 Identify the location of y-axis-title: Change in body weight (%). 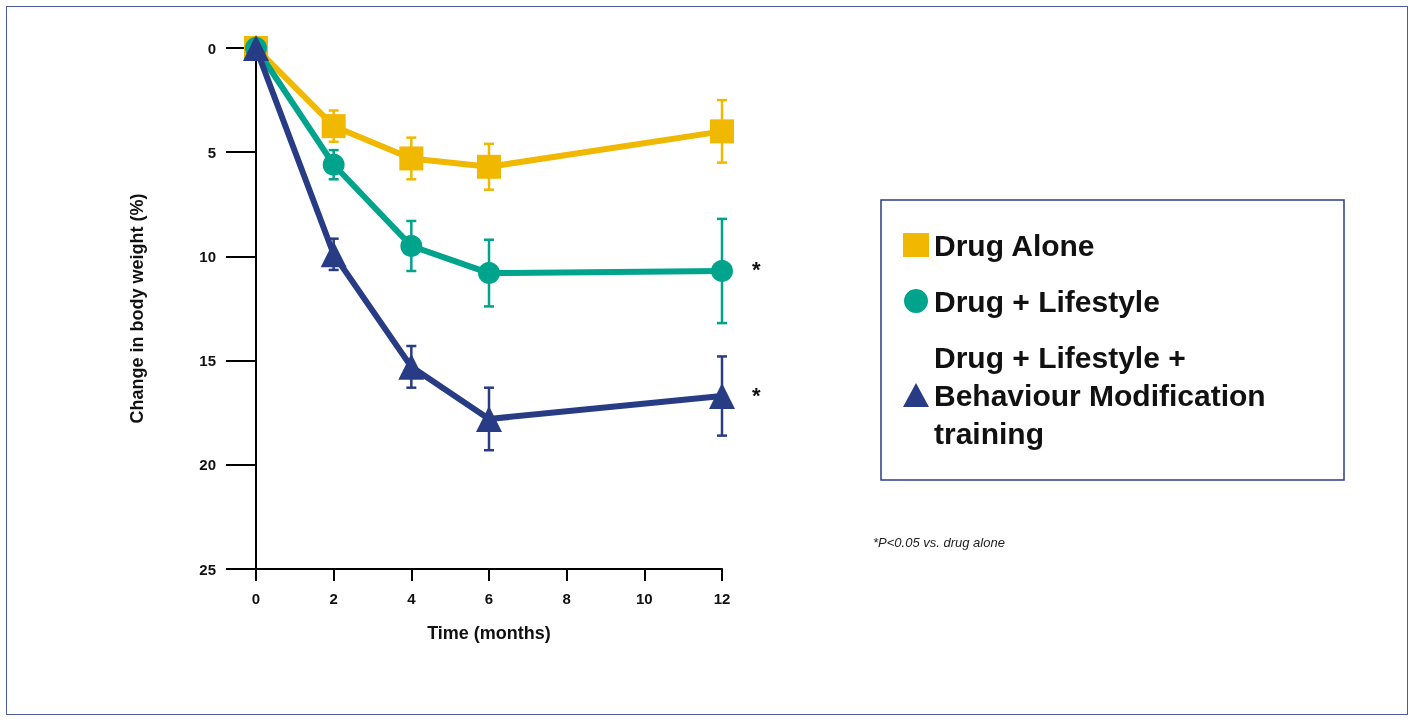
(137, 308).